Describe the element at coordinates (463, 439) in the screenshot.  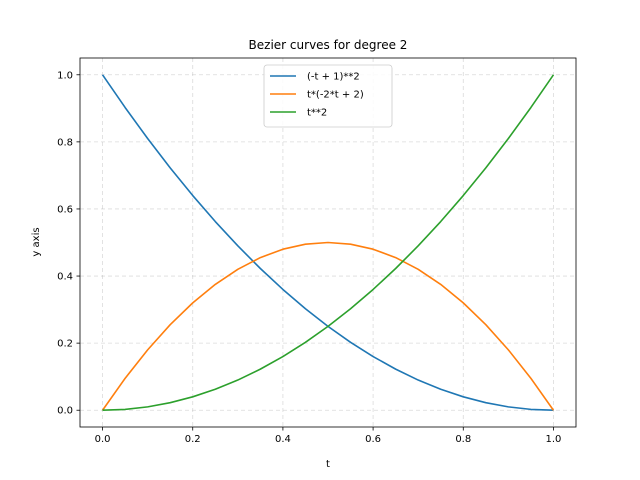
I see `x-tick-label: 0.8` at that location.